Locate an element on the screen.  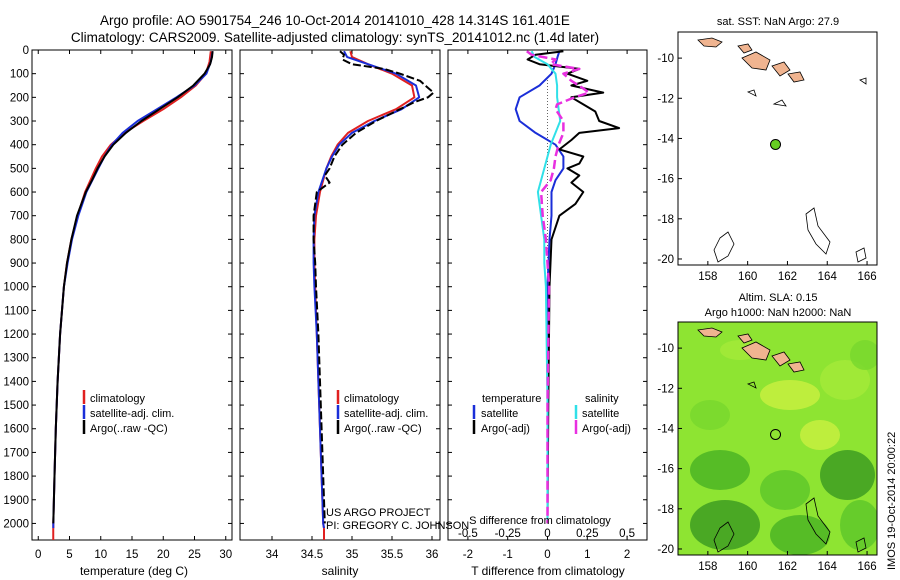
s-tick-label: 0 is located at coordinates (547, 534).